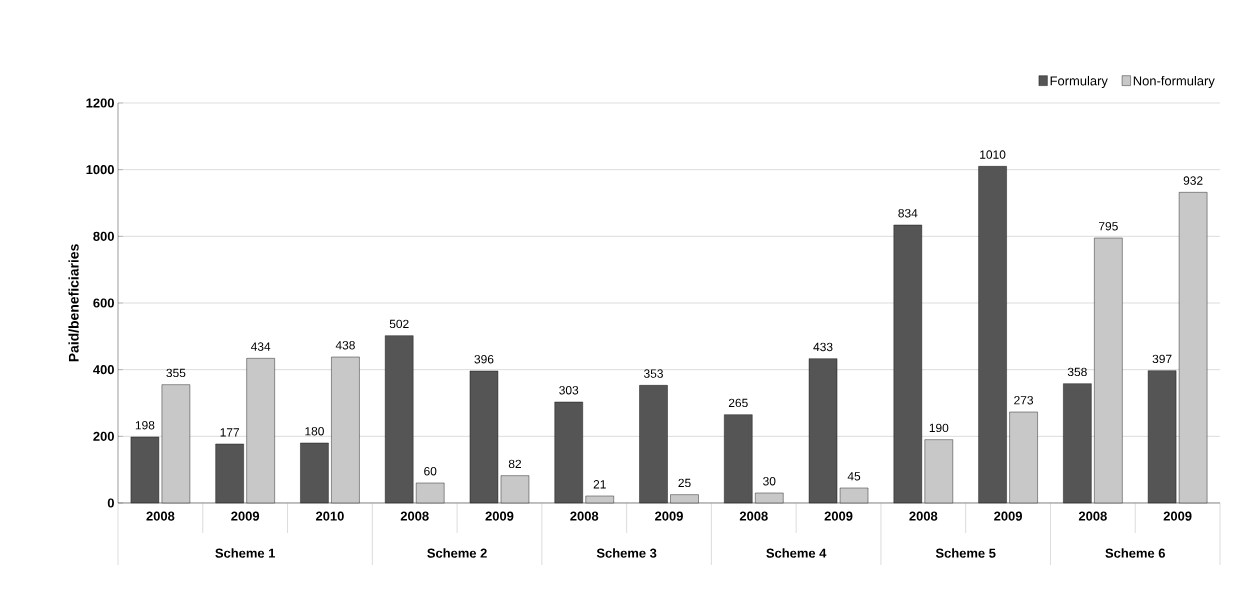 Image resolution: width=1253 pixels, height=598 pixels. I want to click on data-label: 198, so click(145, 425).